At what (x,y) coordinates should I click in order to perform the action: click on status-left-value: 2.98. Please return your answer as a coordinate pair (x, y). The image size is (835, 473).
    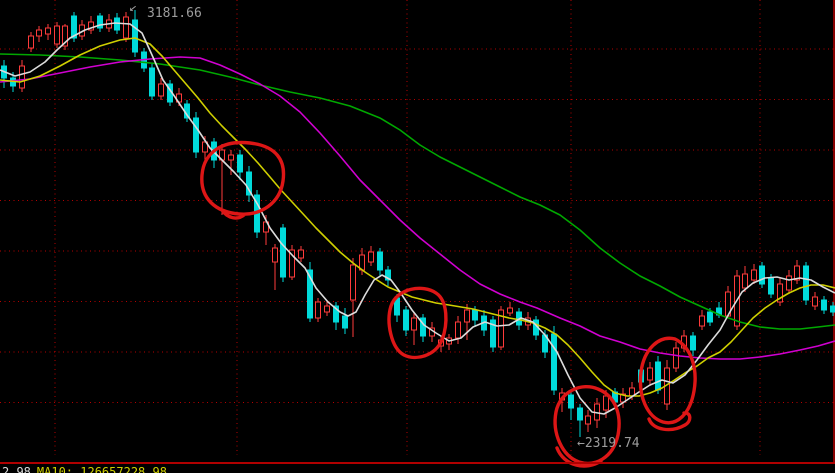
    Looking at the image, I should click on (16, 469).